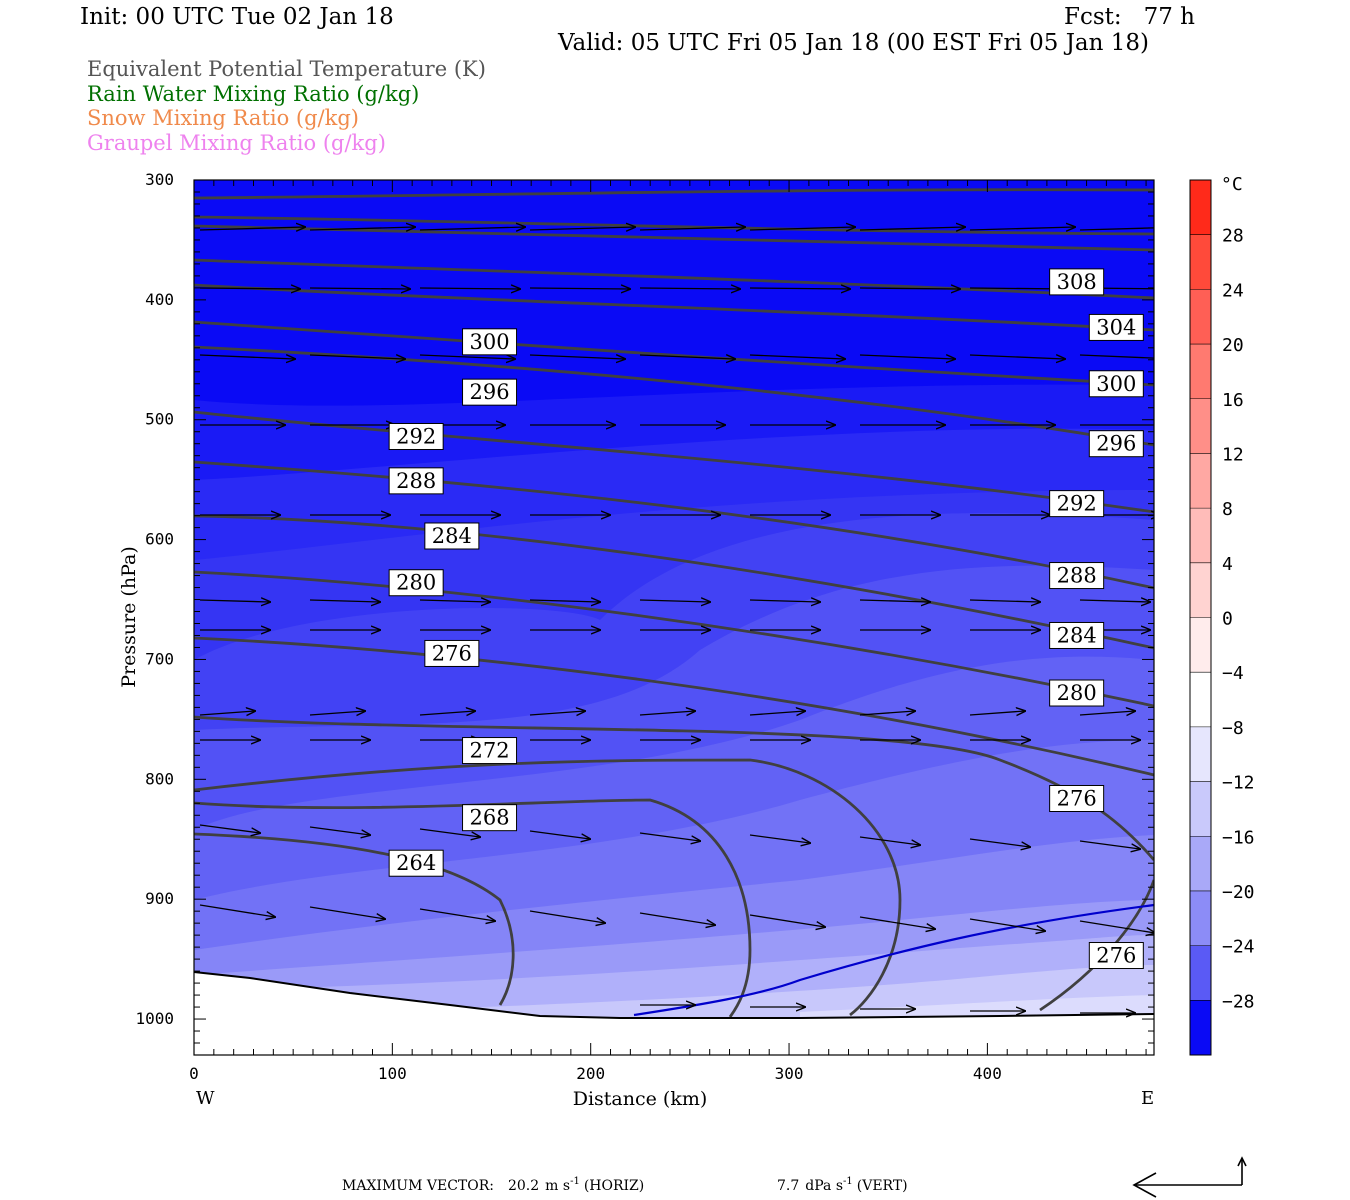  I want to click on colorbar-tick-label: 20, so click(1233, 345).